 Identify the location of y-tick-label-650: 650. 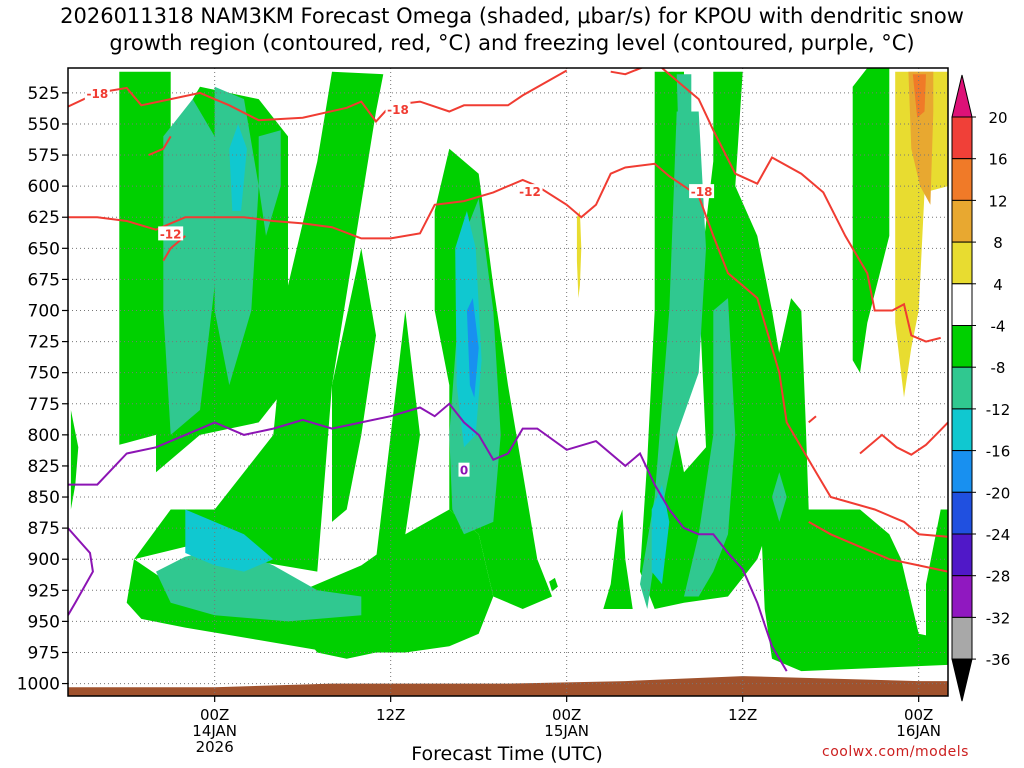
(44, 249).